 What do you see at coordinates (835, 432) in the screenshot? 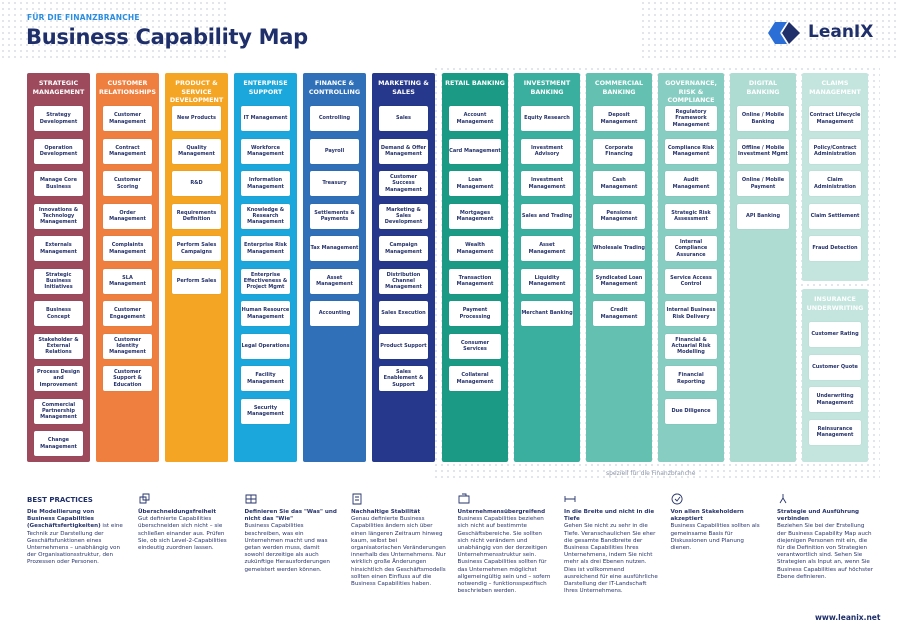
I see `capability: Reinsurance Management` at bounding box center [835, 432].